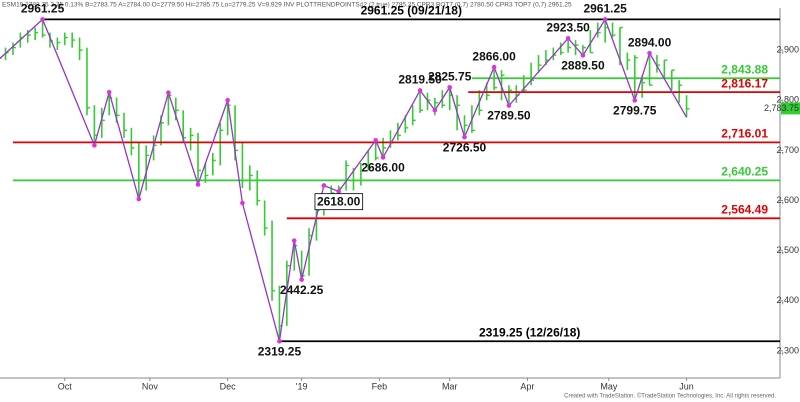  Describe the element at coordinates (420, 80) in the screenshot. I see `annotation: 2819.50` at that location.